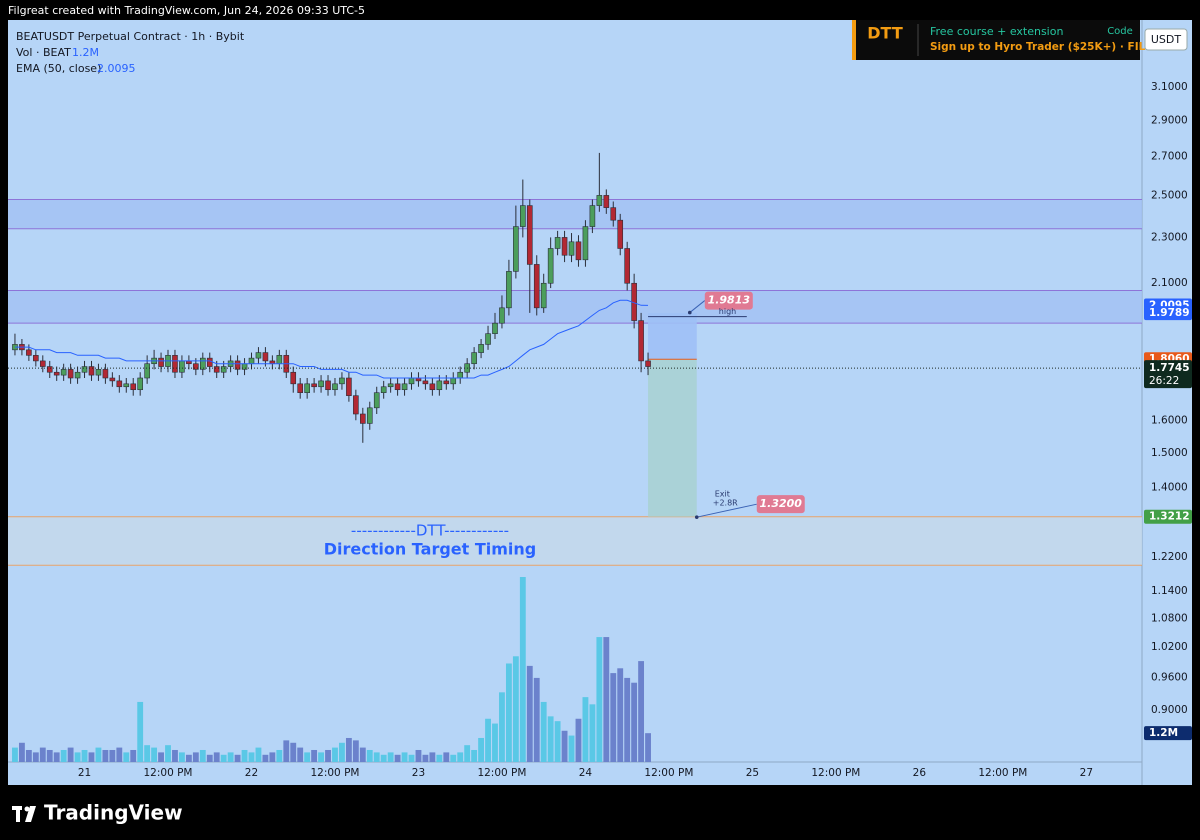 The image size is (1200, 840). I want to click on y-tick-label: 2.5000, so click(1169, 195).